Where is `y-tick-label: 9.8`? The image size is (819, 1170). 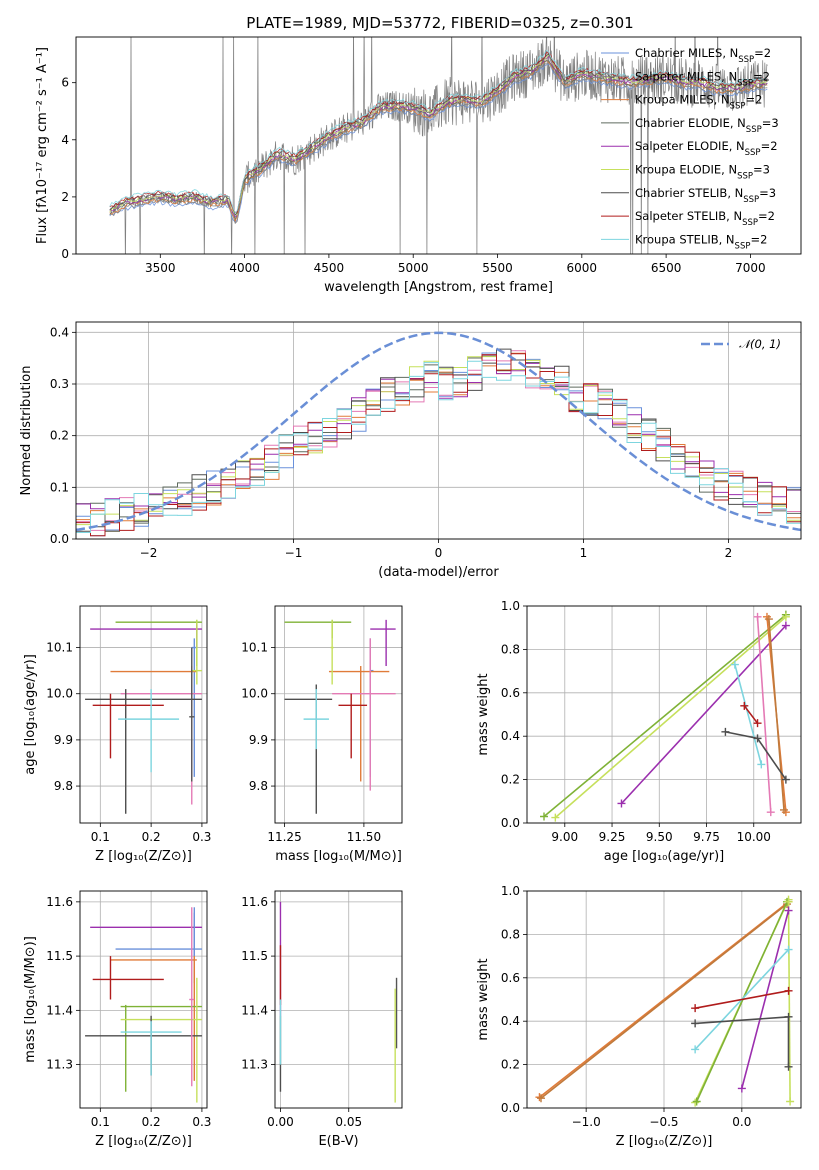
y-tick-label: 9.8 is located at coordinates (63, 786).